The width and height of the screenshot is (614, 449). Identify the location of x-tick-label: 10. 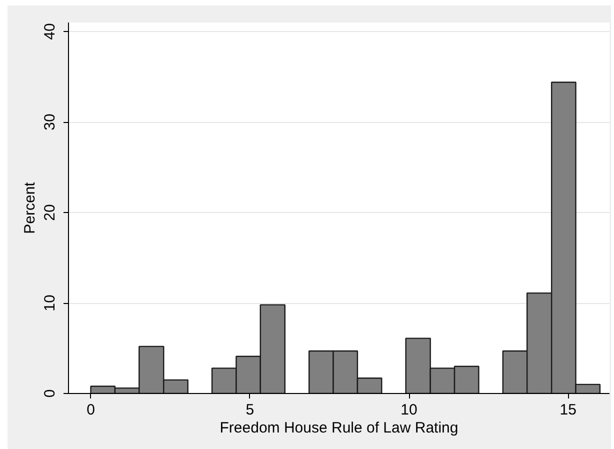
(409, 410).